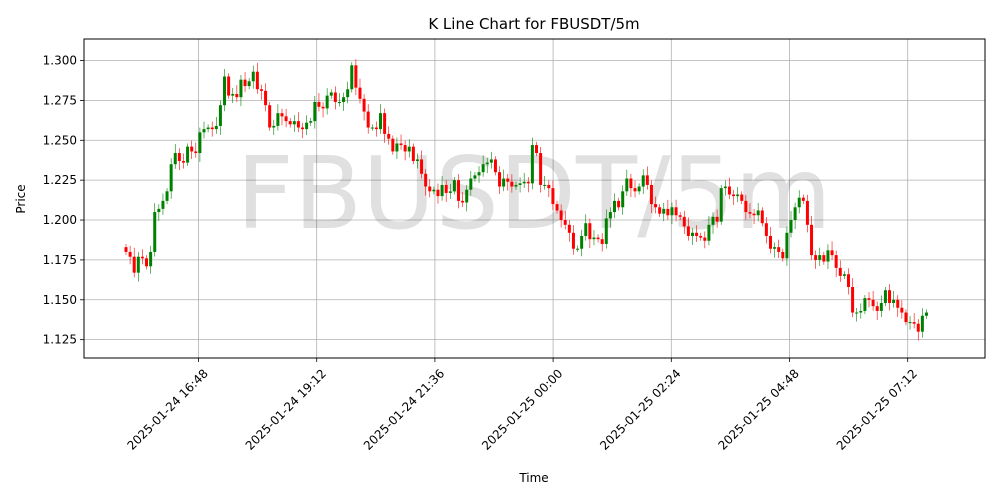 The width and height of the screenshot is (1000, 500). I want to click on x-tick-label: 2025-01-24 16:48, so click(167, 409).